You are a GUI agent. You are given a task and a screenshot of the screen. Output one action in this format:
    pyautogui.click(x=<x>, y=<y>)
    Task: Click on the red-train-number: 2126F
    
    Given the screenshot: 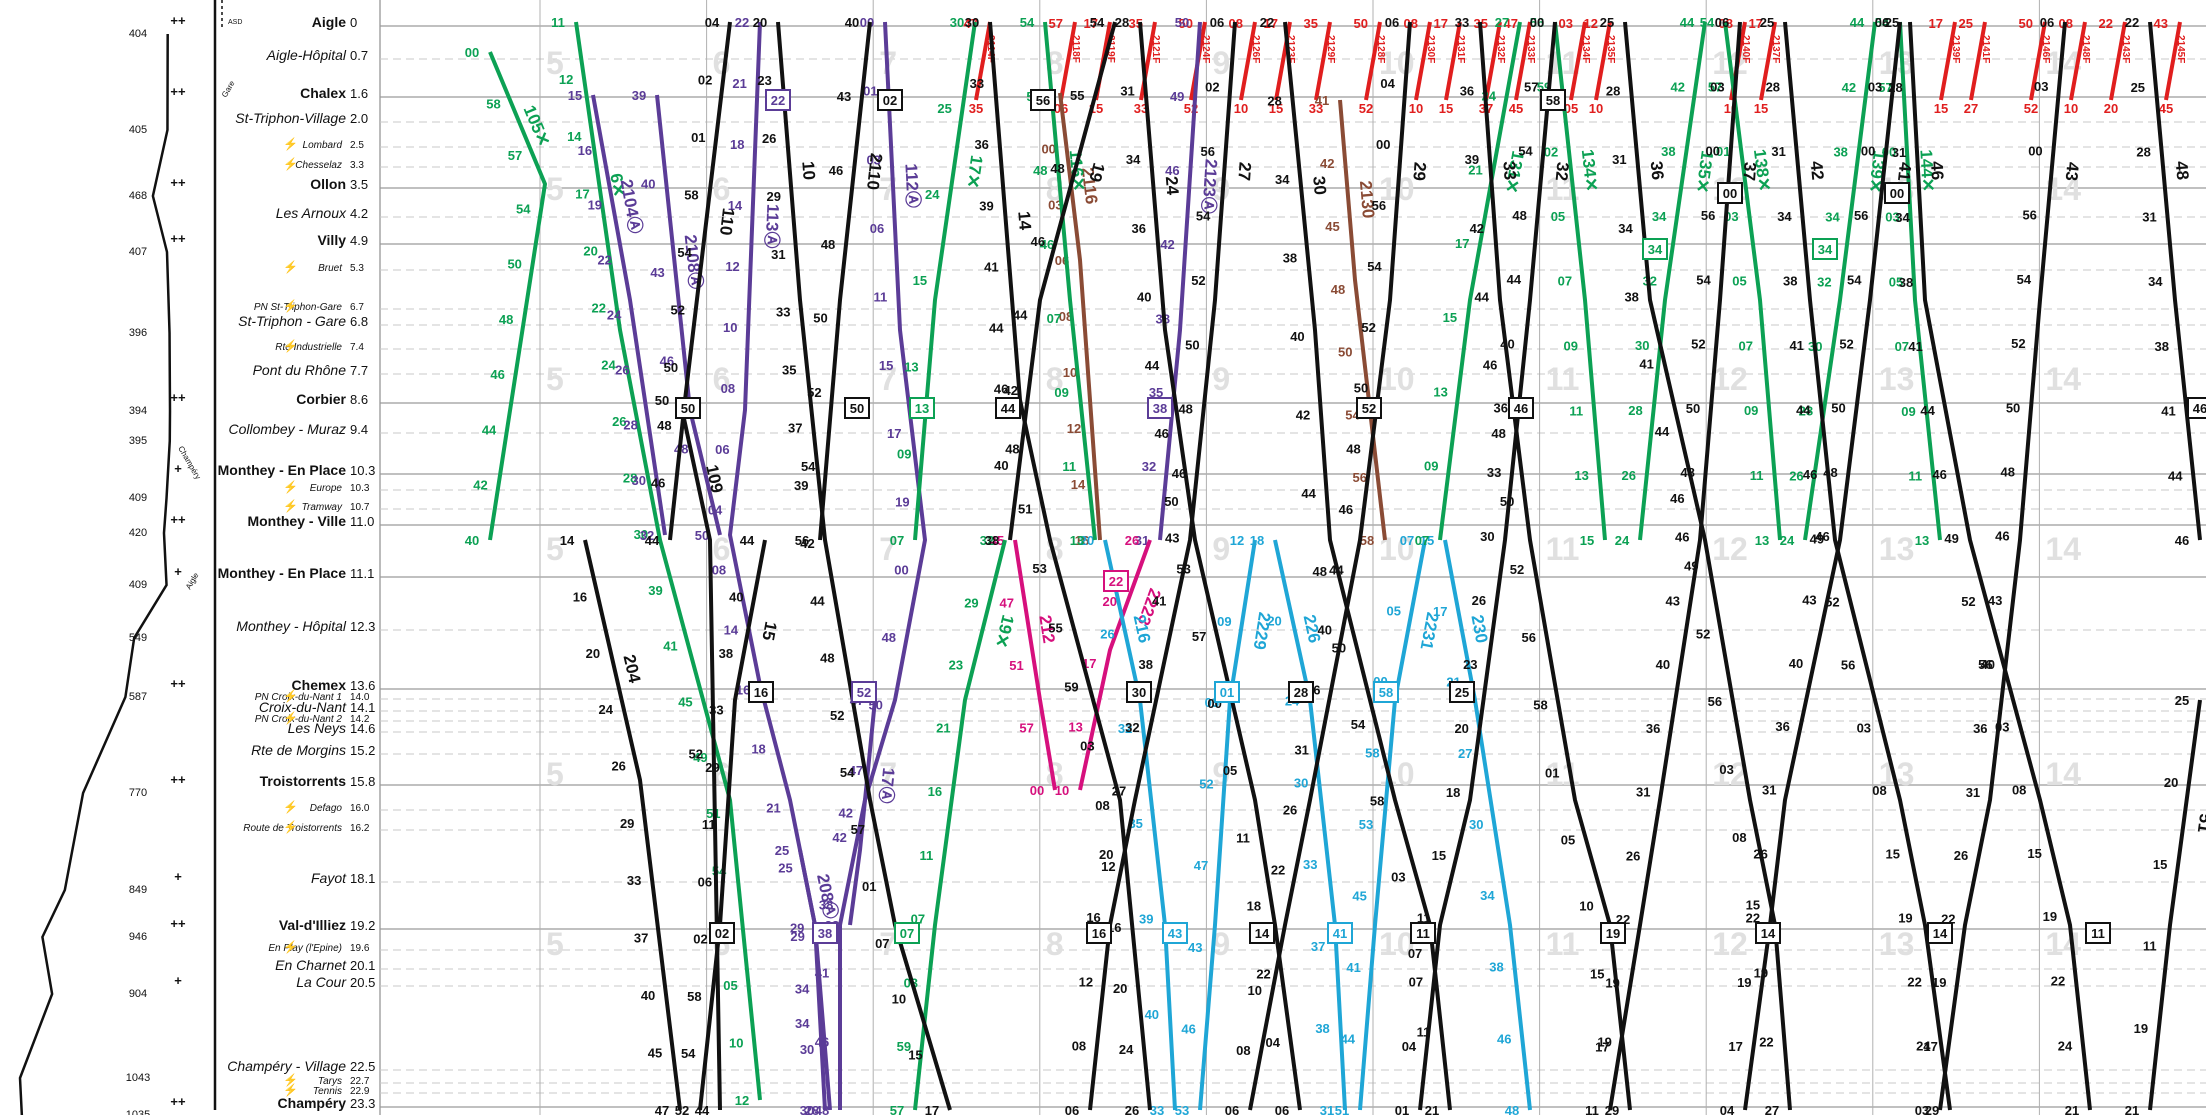 What is the action you would take?
    pyautogui.click(x=1255, y=49)
    